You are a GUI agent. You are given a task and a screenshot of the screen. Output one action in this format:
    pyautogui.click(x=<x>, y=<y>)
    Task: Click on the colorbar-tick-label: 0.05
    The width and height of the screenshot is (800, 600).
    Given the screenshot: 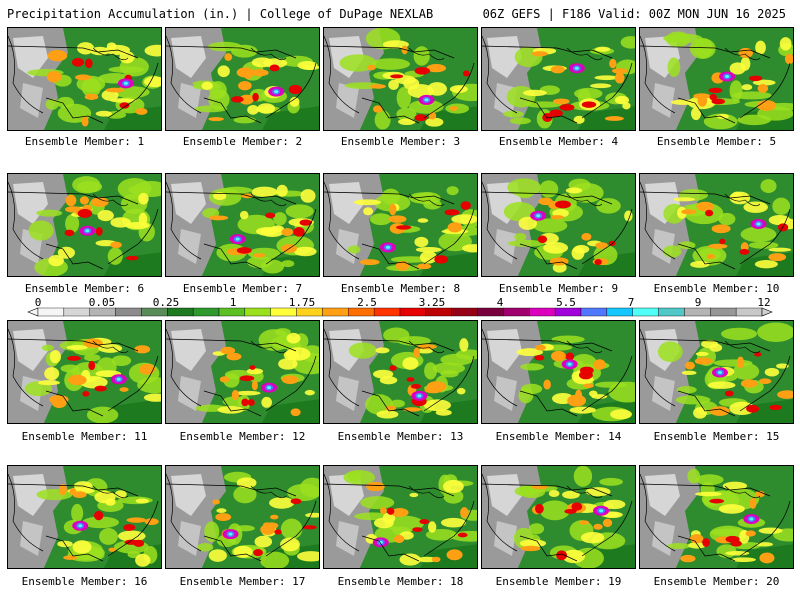 What is the action you would take?
    pyautogui.click(x=102, y=302)
    